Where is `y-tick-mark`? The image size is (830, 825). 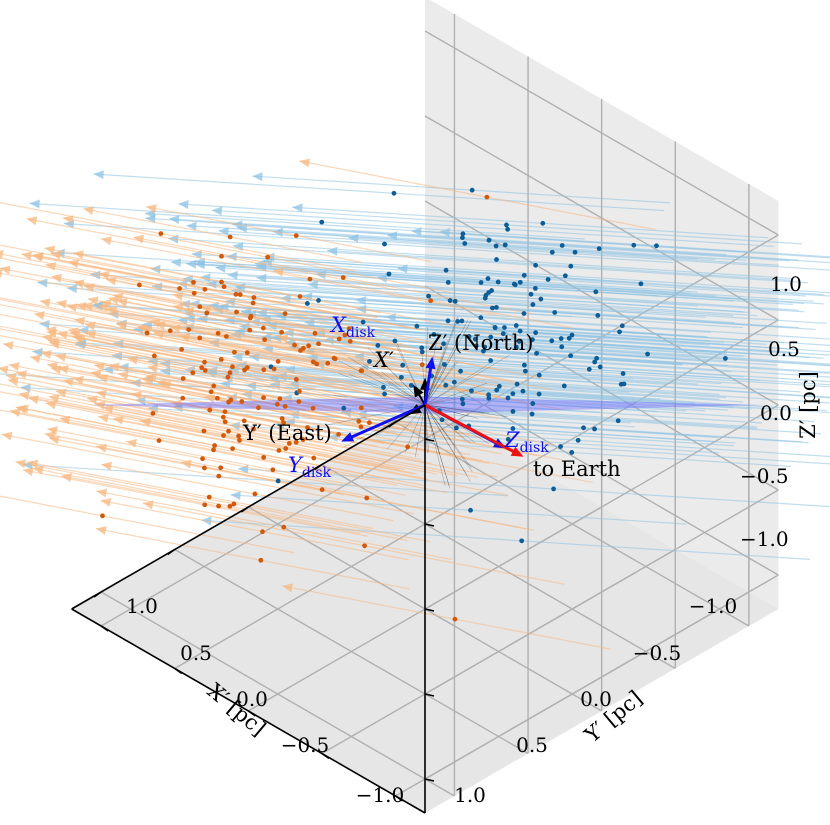 y-tick-mark is located at coordinates (325, 756).